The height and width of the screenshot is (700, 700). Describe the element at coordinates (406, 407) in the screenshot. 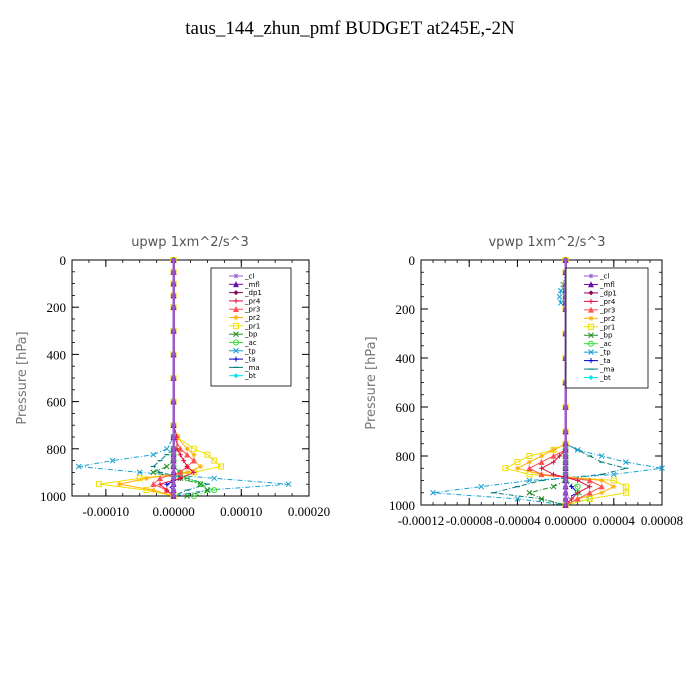

I see `y-tick-label: 600` at that location.